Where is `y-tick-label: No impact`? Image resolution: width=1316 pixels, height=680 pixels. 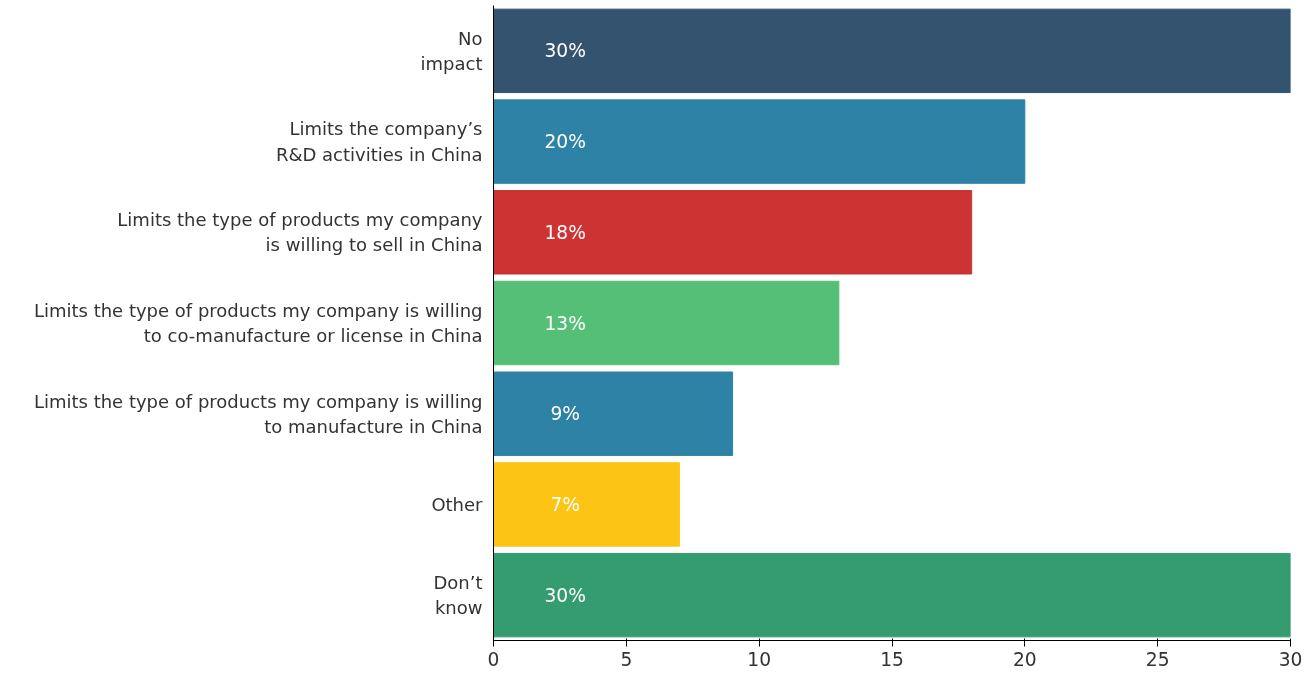
y-tick-label: No impact is located at coordinates (451, 50).